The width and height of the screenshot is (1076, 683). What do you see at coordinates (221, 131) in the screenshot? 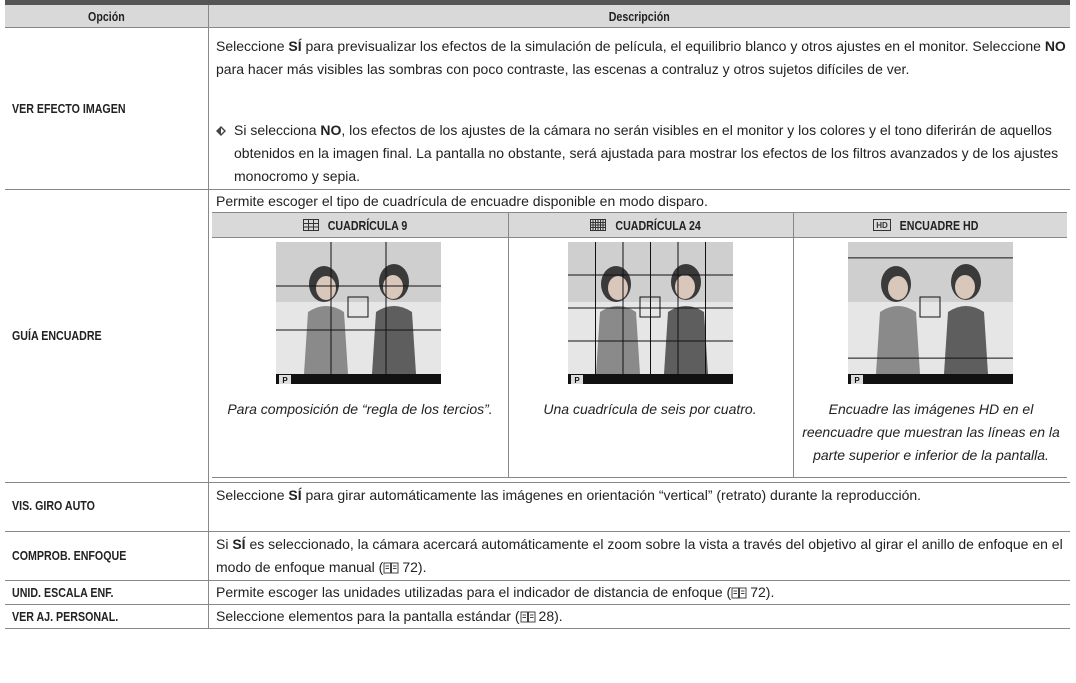
I see `note-icon` at bounding box center [221, 131].